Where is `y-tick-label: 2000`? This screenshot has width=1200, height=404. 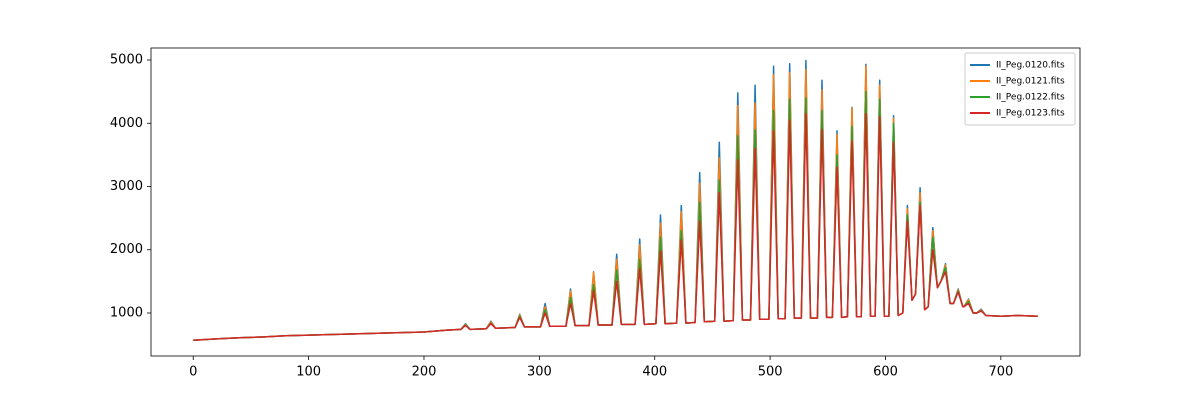
y-tick-label: 2000 is located at coordinates (126, 249).